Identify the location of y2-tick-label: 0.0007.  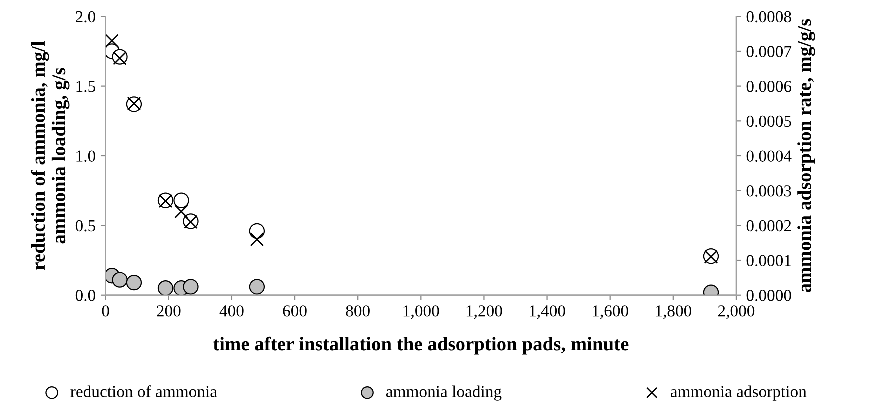
(769, 52).